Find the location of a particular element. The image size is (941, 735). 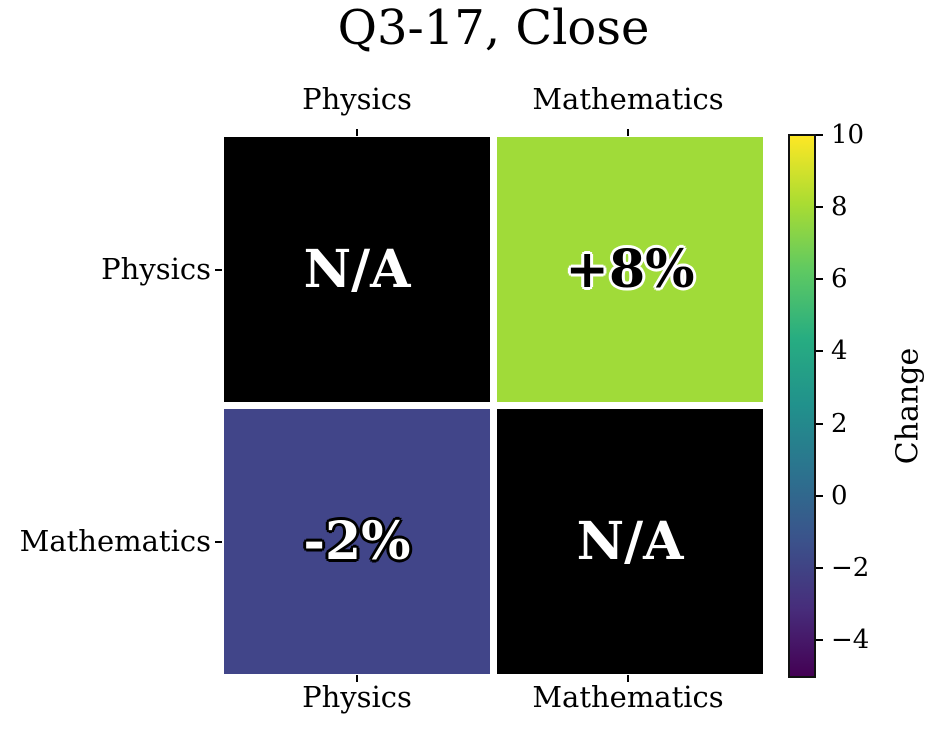

cell-value-label: +8% is located at coordinates (630, 269).